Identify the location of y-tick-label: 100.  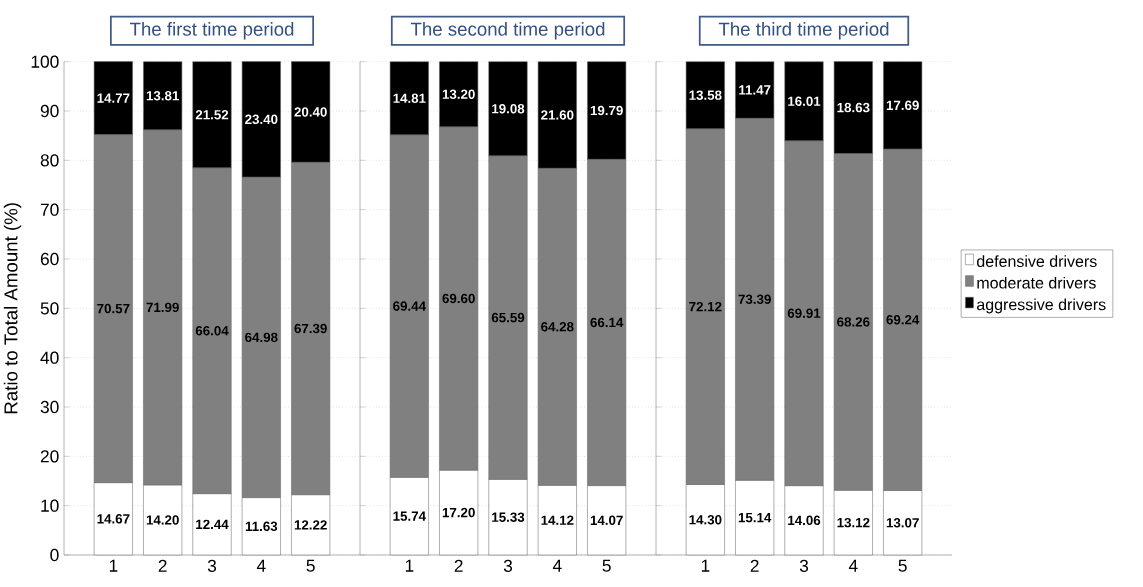
(45, 61).